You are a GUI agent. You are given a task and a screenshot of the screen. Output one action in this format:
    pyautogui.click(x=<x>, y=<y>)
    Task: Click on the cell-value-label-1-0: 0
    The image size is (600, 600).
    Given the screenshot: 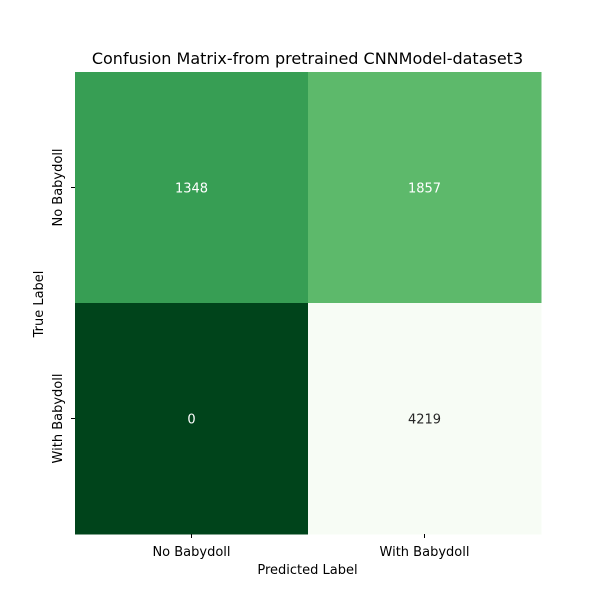 What is the action you would take?
    pyautogui.click(x=191, y=420)
    